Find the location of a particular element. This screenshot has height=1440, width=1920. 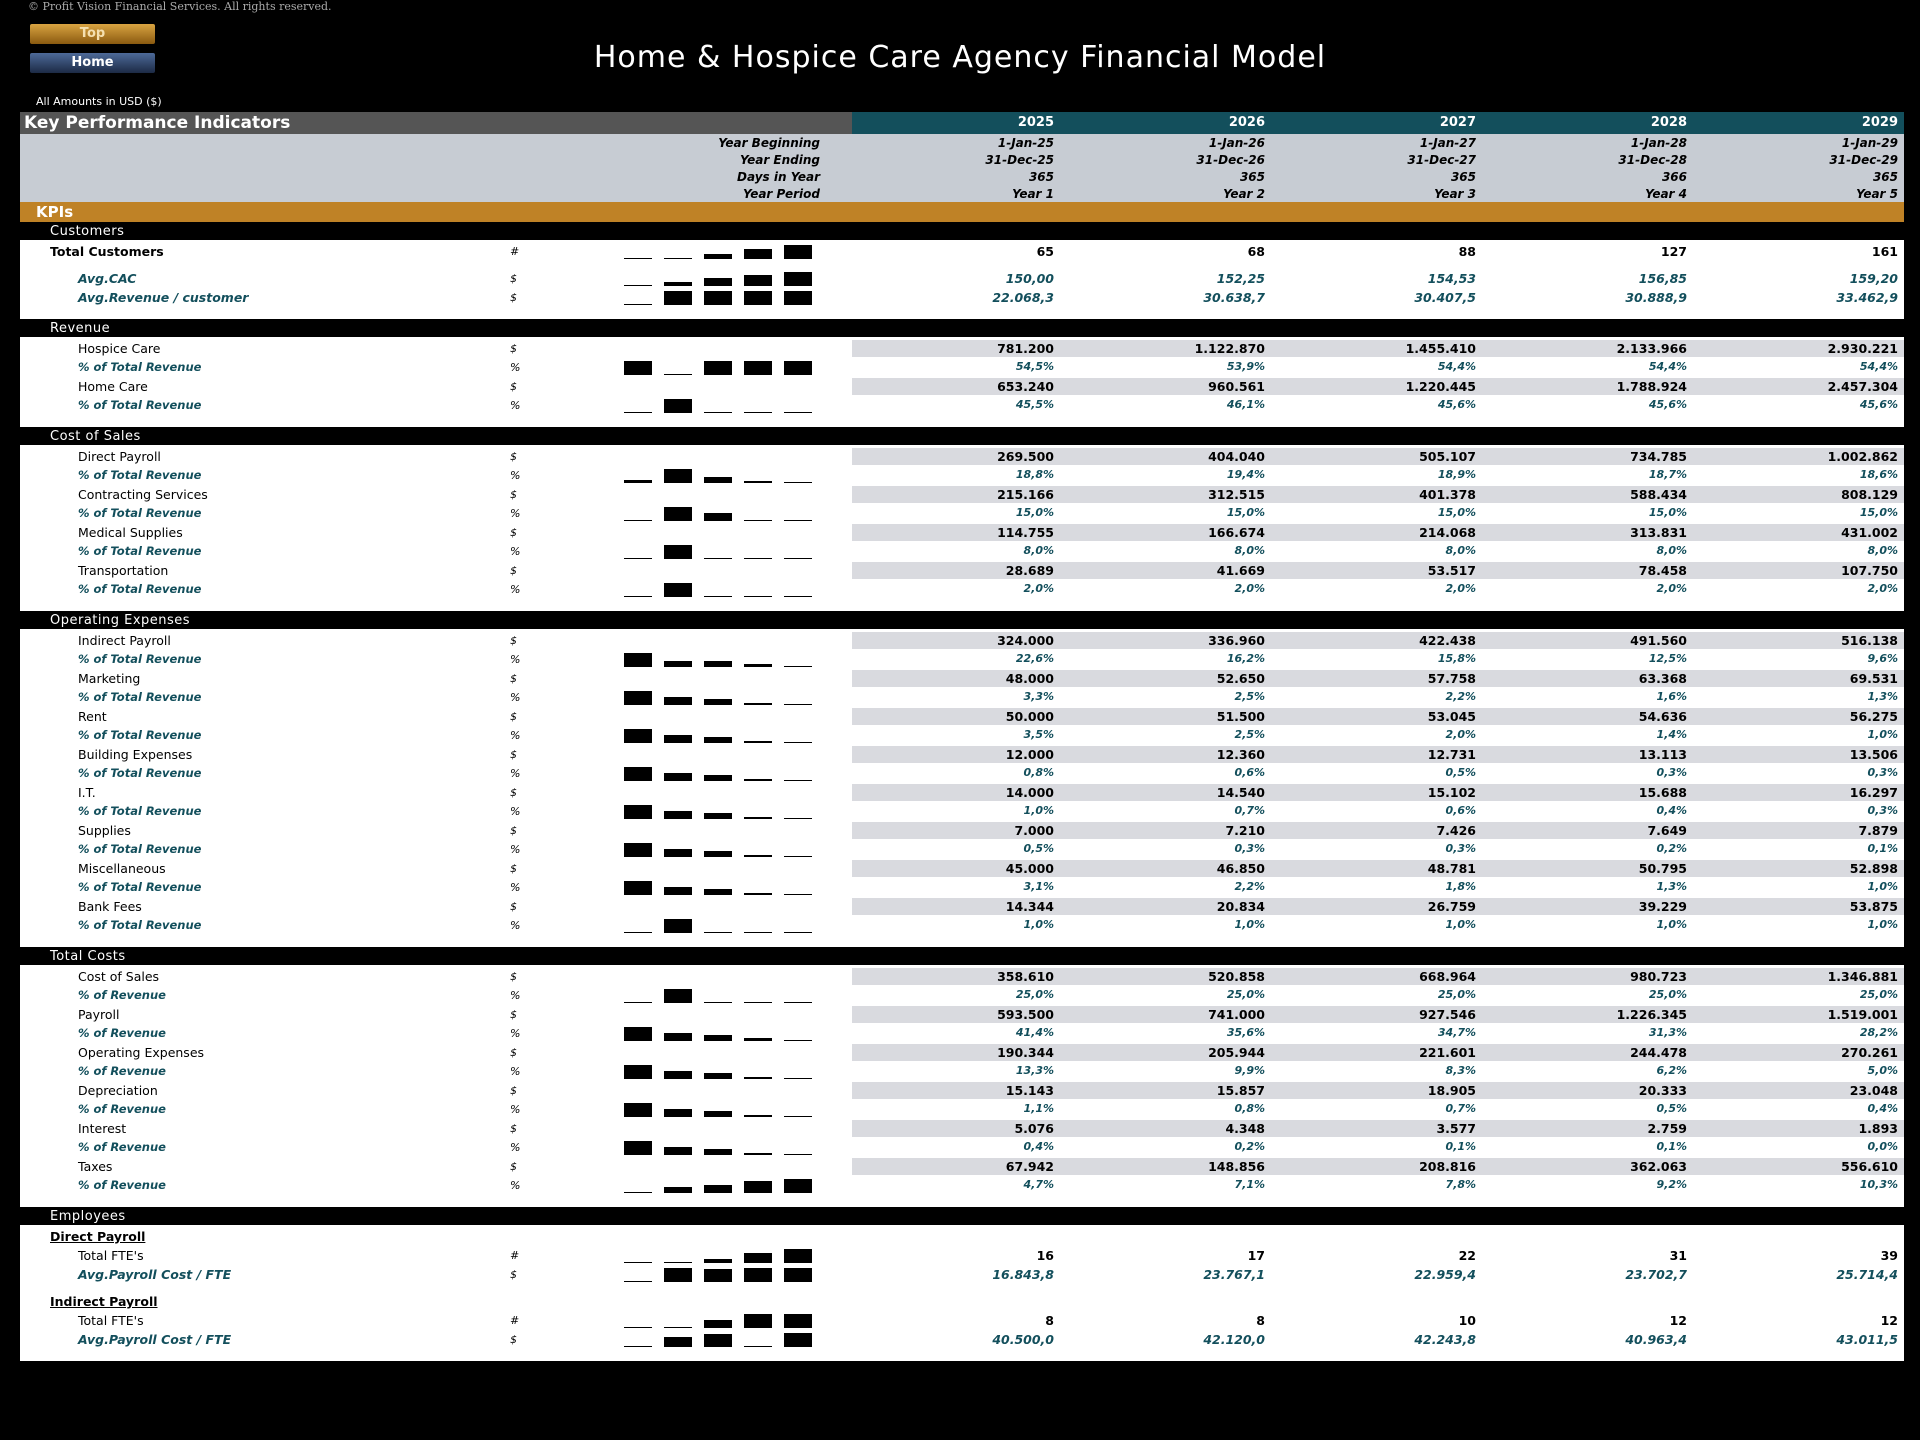

home-button: Home is located at coordinates (92, 63).